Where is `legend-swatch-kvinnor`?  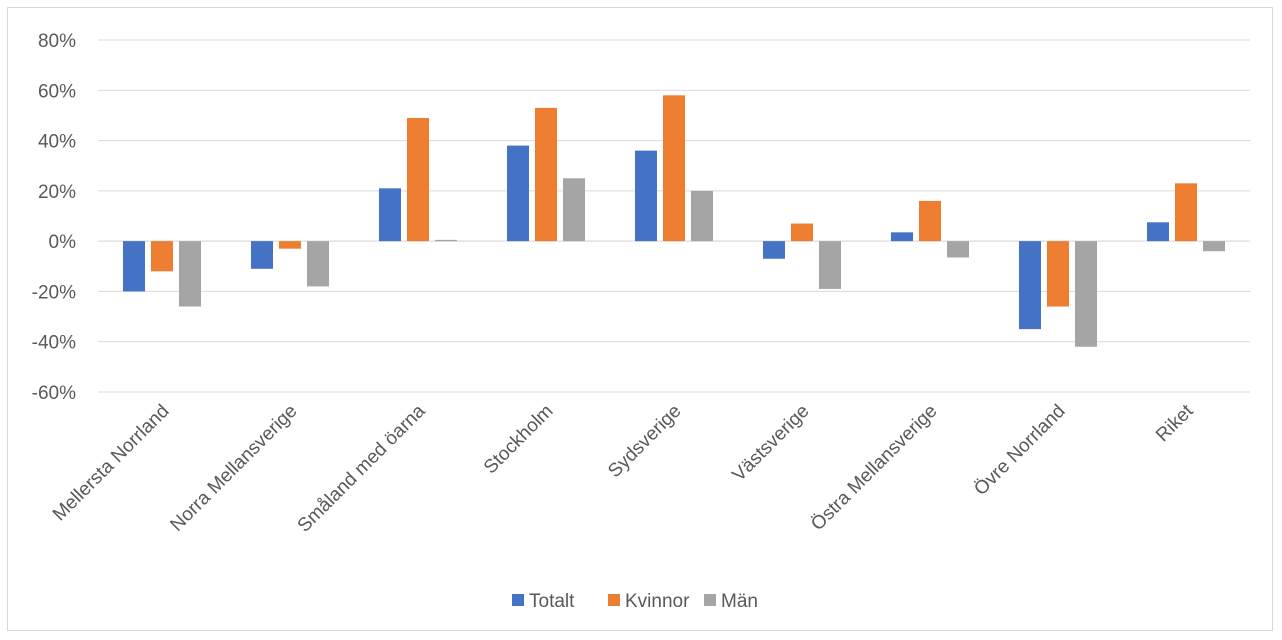
legend-swatch-kvinnor is located at coordinates (614, 600).